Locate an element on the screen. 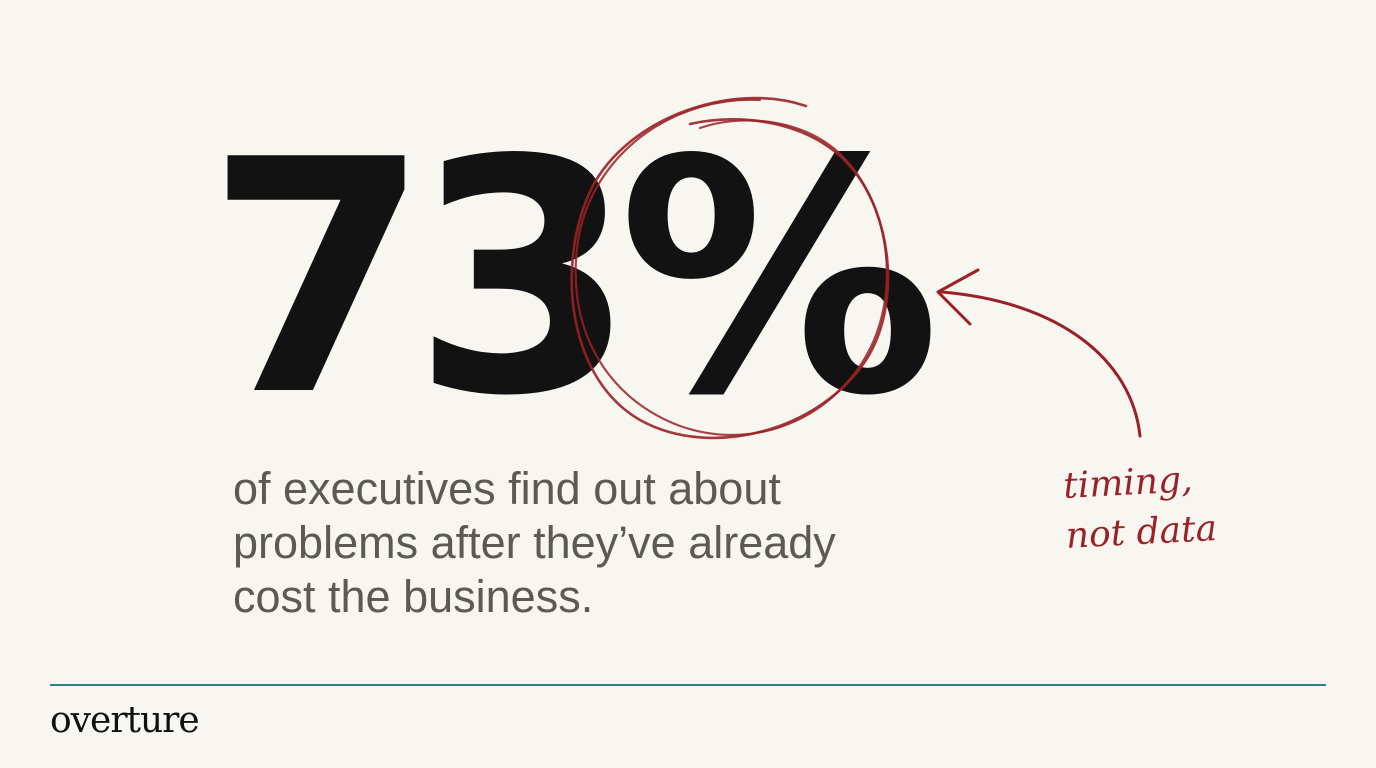 This screenshot has width=1376, height=768. brand-logo: overture is located at coordinates (125, 720).